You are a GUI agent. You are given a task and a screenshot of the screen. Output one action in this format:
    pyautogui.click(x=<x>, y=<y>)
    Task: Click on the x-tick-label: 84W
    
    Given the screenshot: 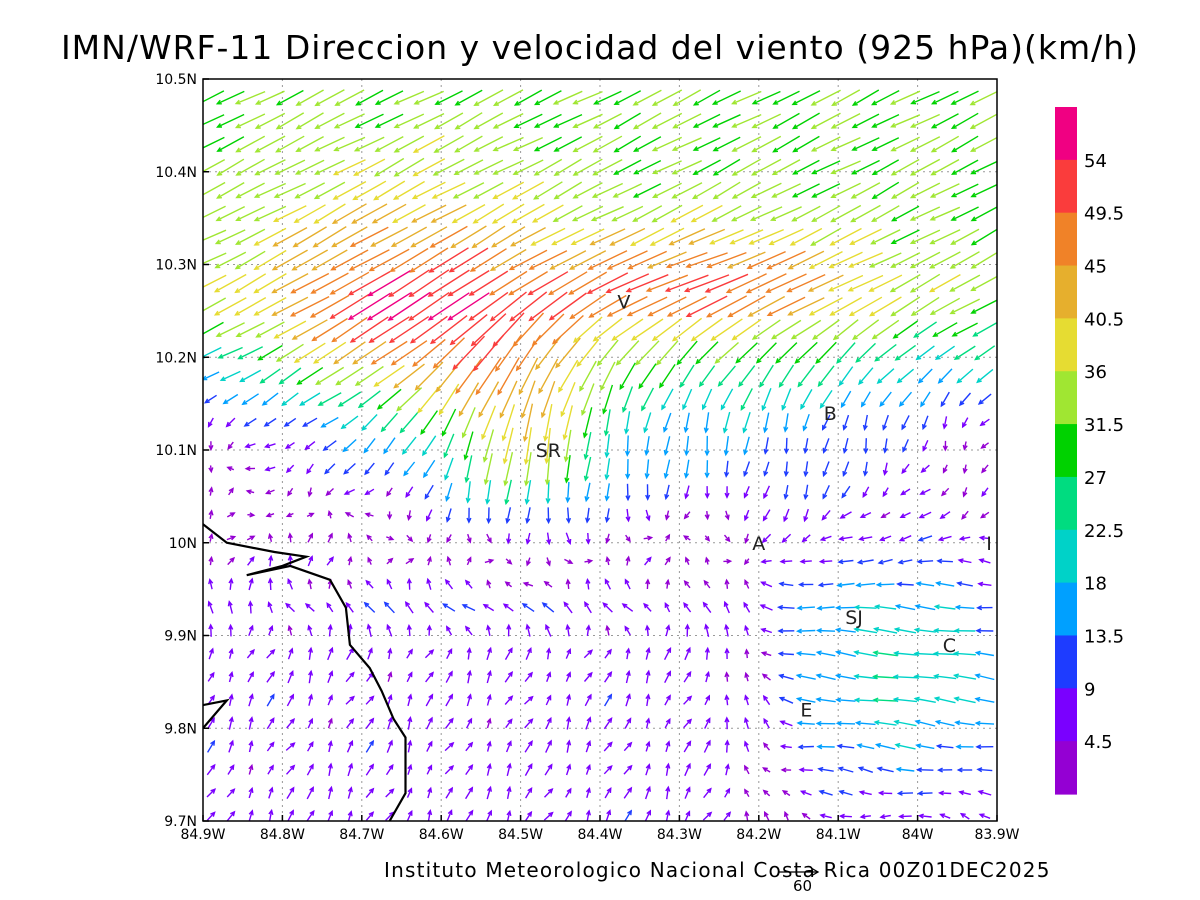 What is the action you would take?
    pyautogui.click(x=918, y=835)
    